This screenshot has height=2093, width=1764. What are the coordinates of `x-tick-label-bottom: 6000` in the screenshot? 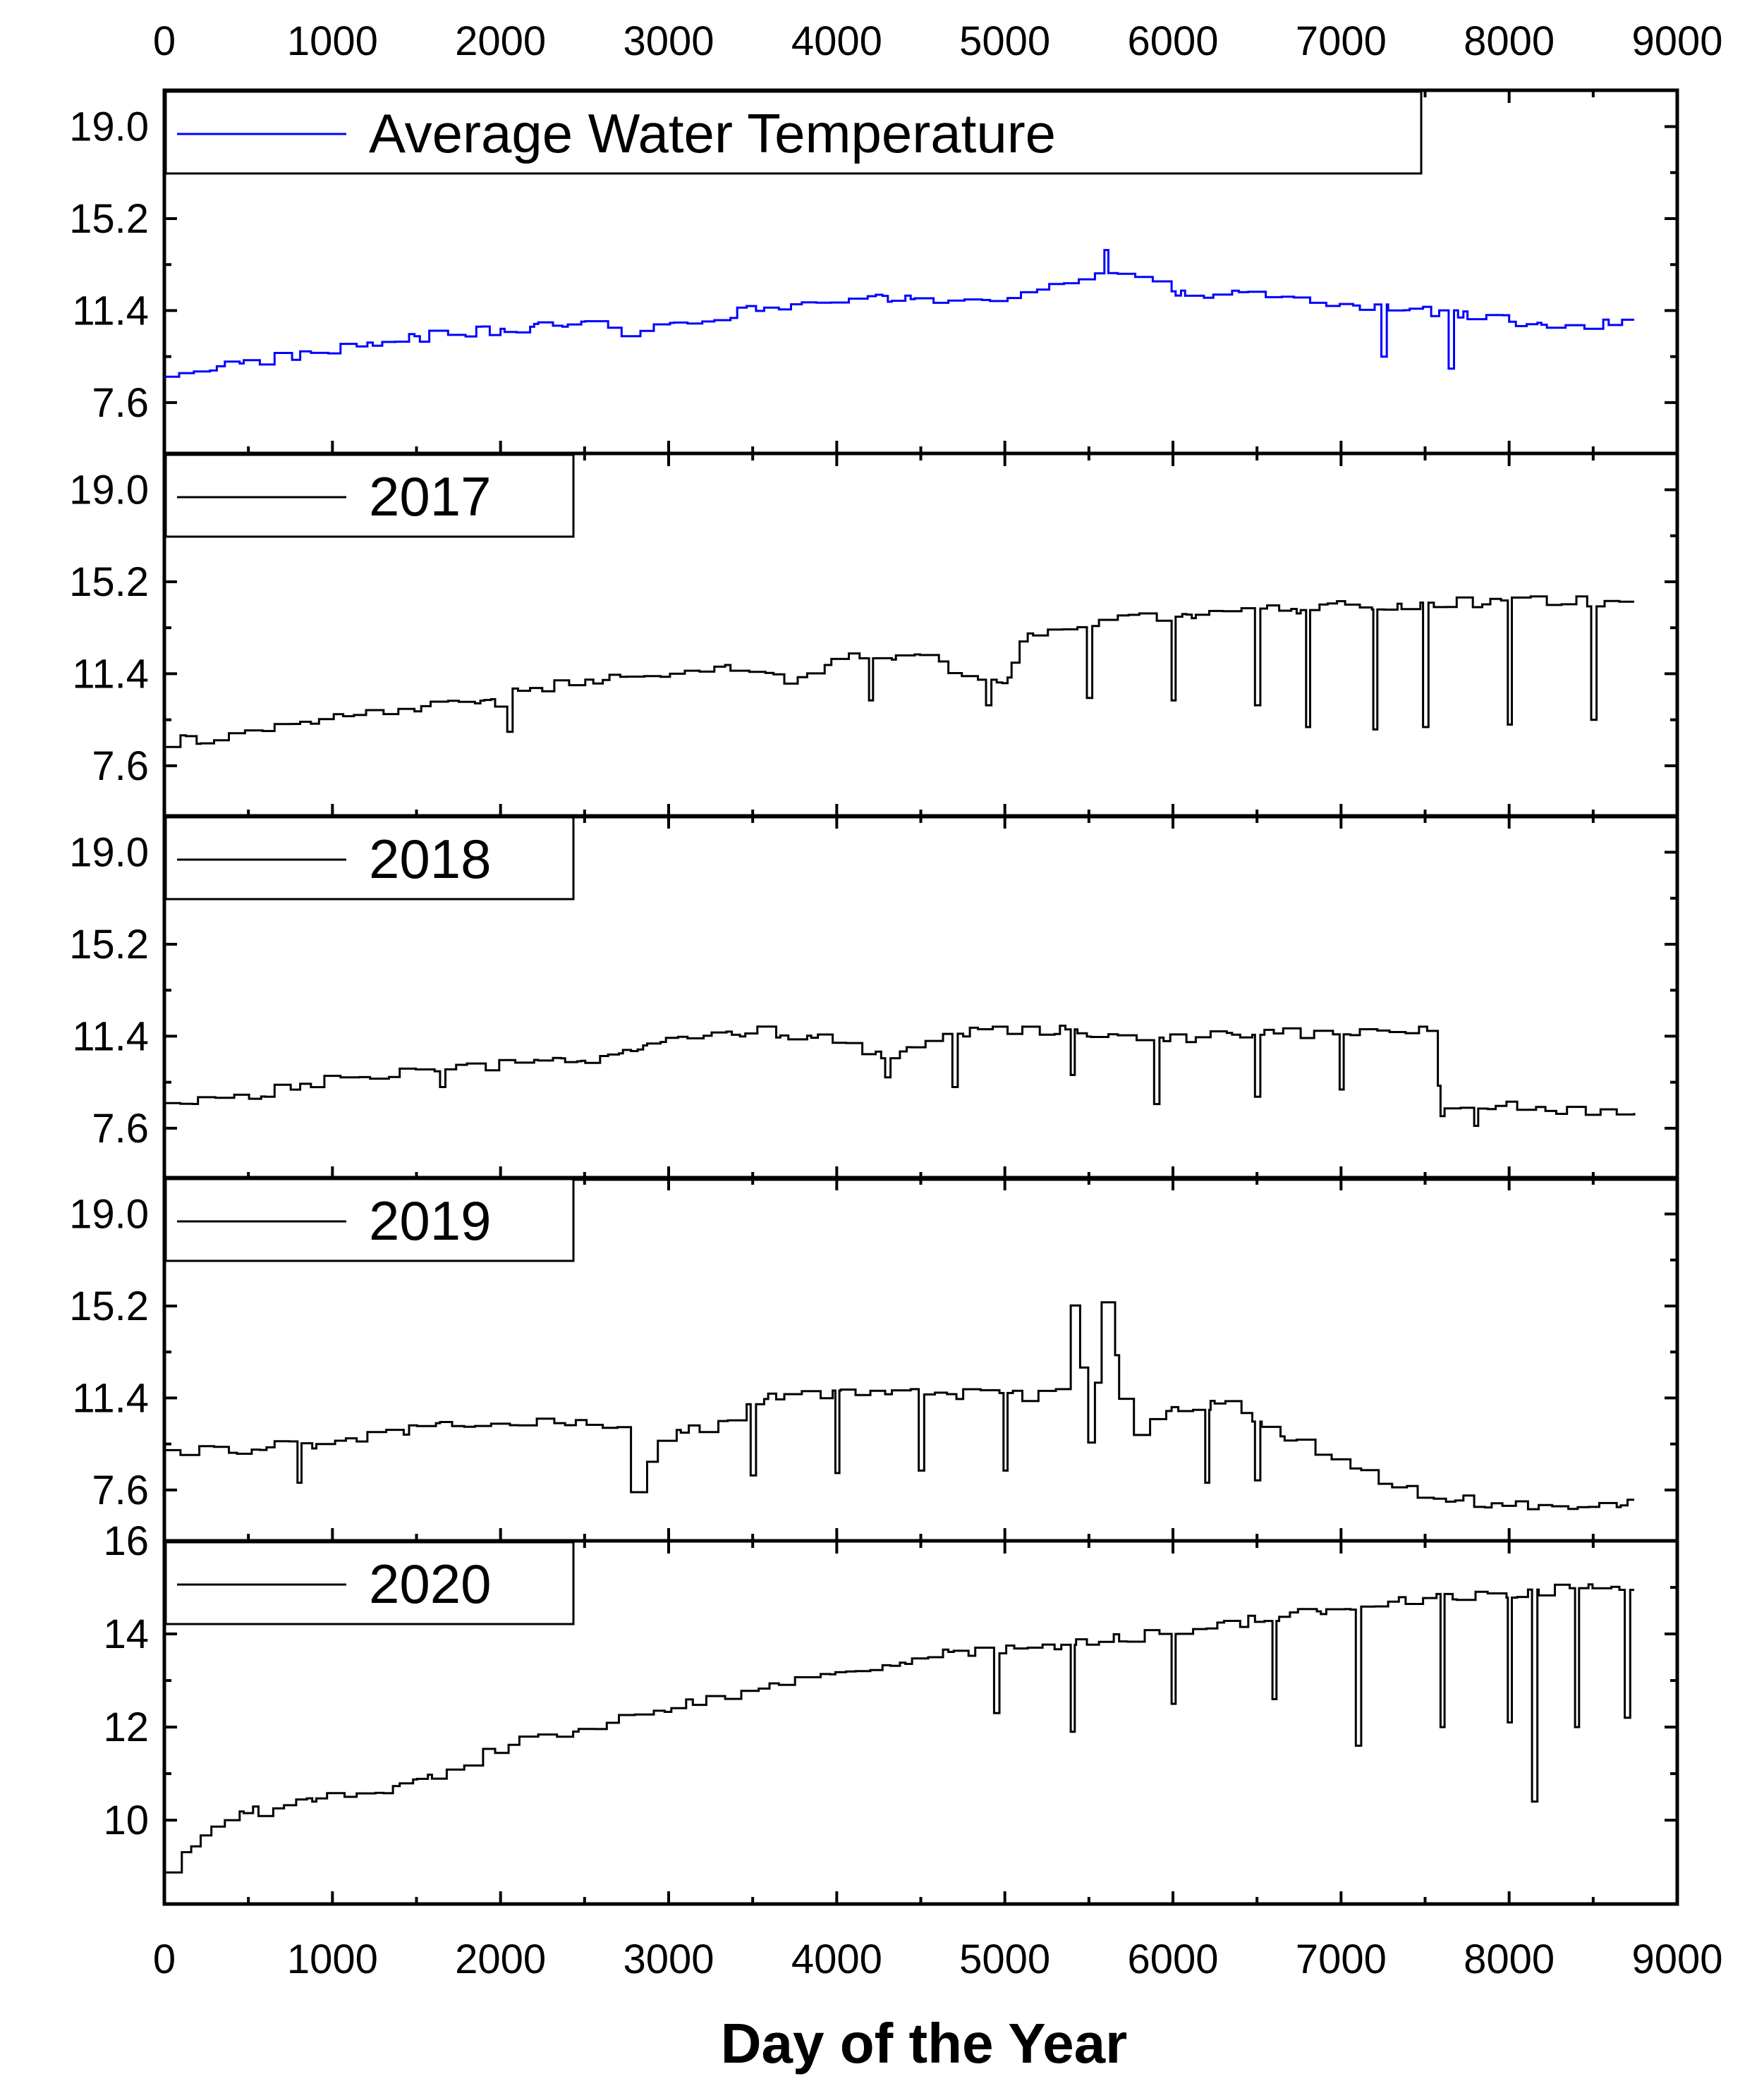 It's located at (1172, 1959).